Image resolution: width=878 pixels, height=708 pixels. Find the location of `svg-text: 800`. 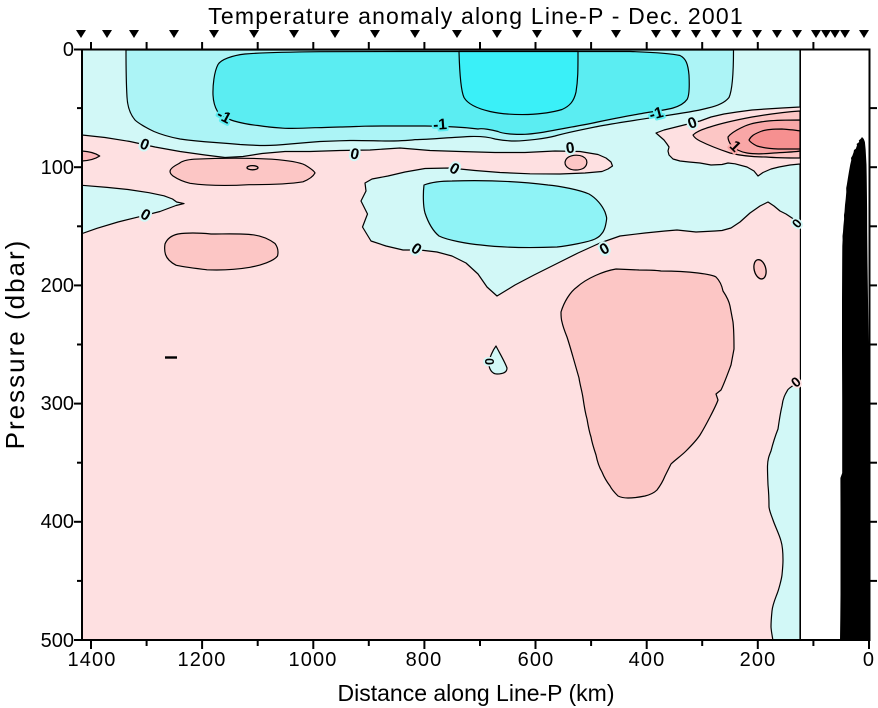

svg-text: 800 is located at coordinates (424, 660).